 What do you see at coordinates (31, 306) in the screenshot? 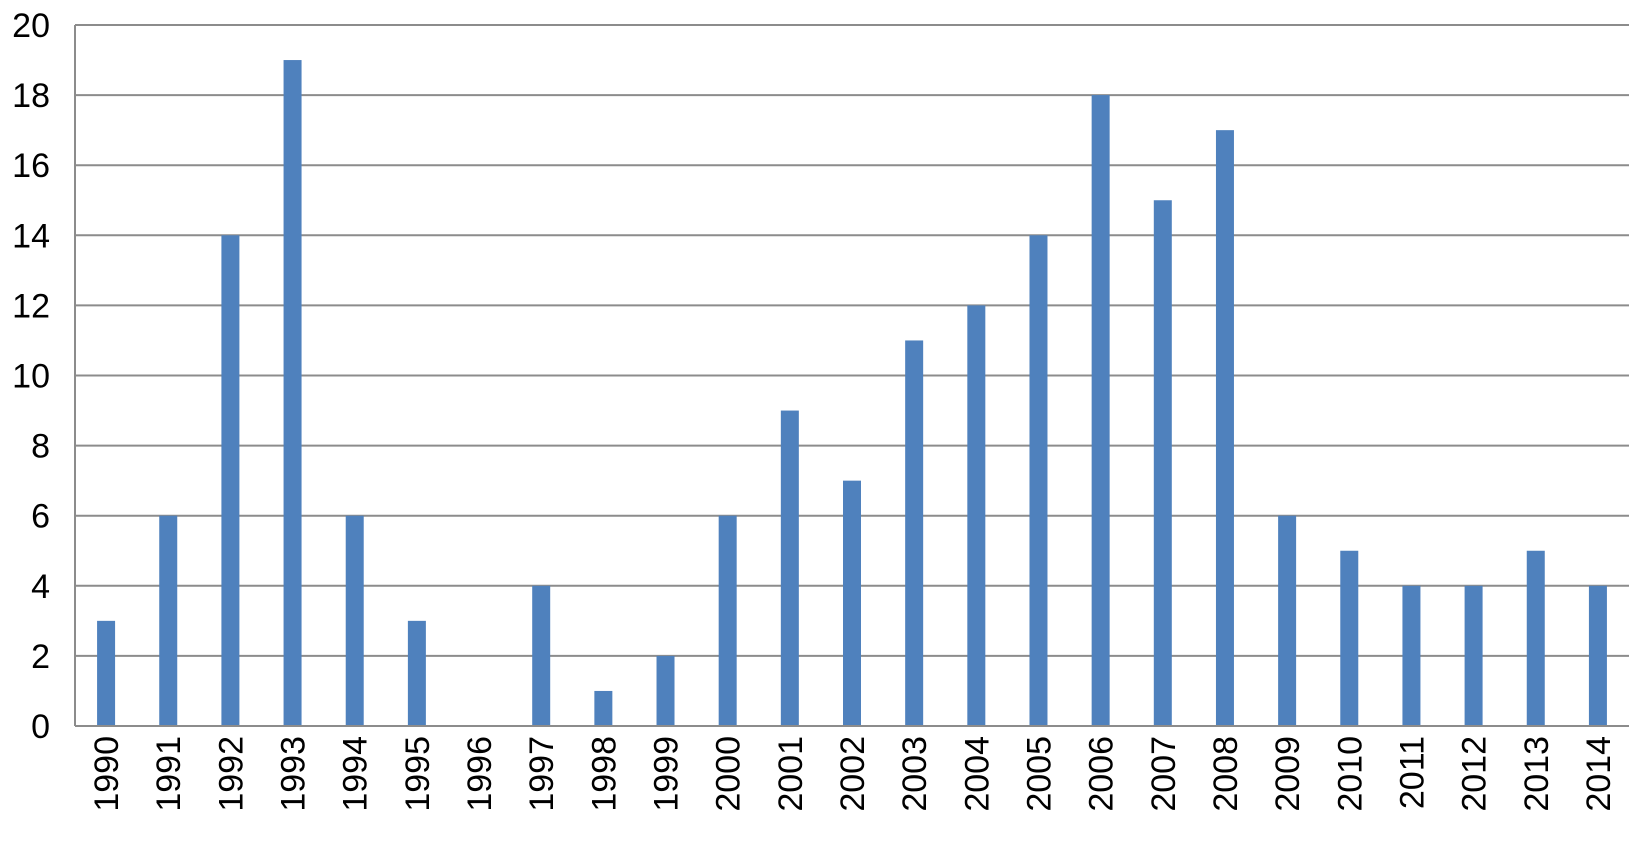
I see `y-tick-label: 12` at bounding box center [31, 306].